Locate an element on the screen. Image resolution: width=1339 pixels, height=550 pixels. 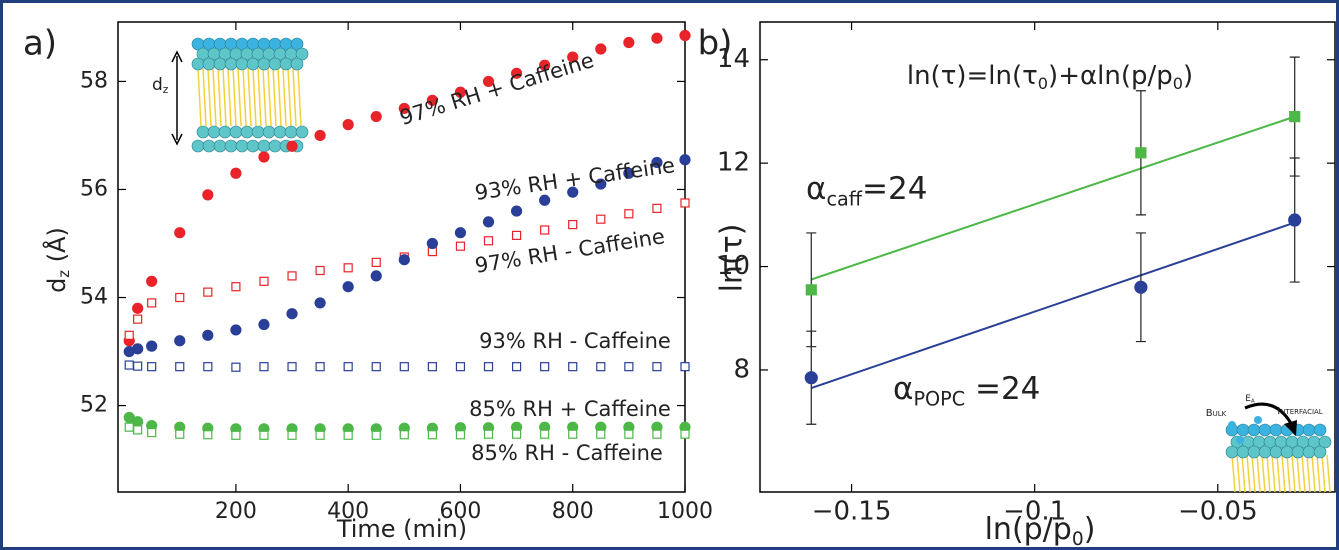
y-tick-label: 14 is located at coordinates (733, 59).